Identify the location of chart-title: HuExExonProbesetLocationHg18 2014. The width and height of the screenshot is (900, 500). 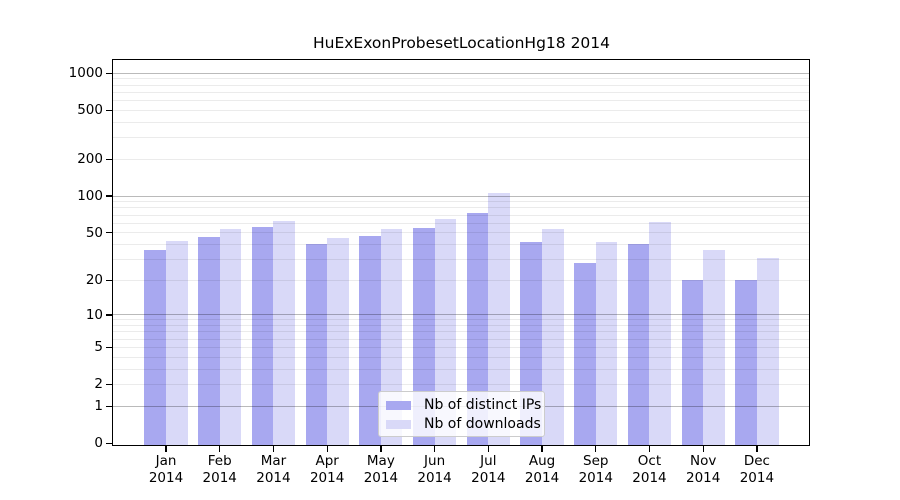
(461, 43).